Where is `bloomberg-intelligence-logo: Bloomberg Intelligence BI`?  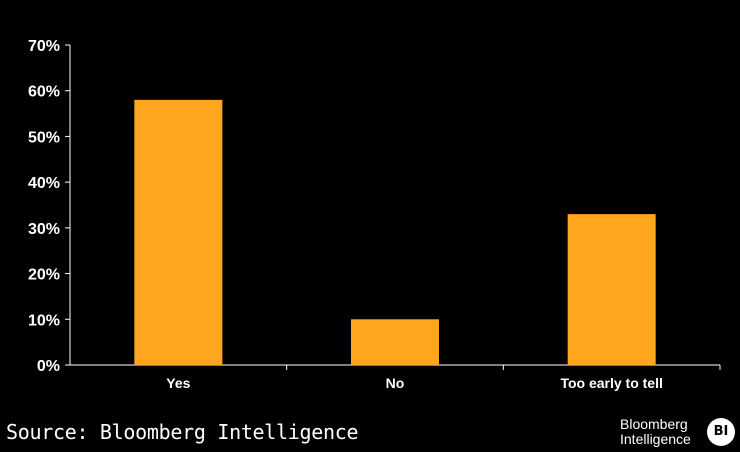 bloomberg-intelligence-logo: Bloomberg Intelligence BI is located at coordinates (674, 433).